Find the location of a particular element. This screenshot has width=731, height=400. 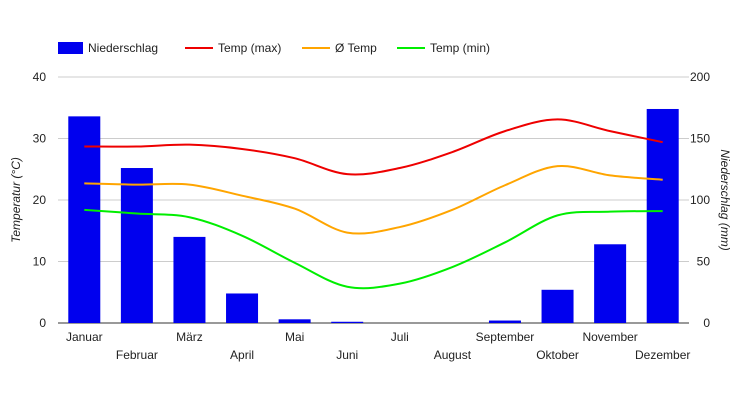

x-tick-label: April is located at coordinates (242, 355).